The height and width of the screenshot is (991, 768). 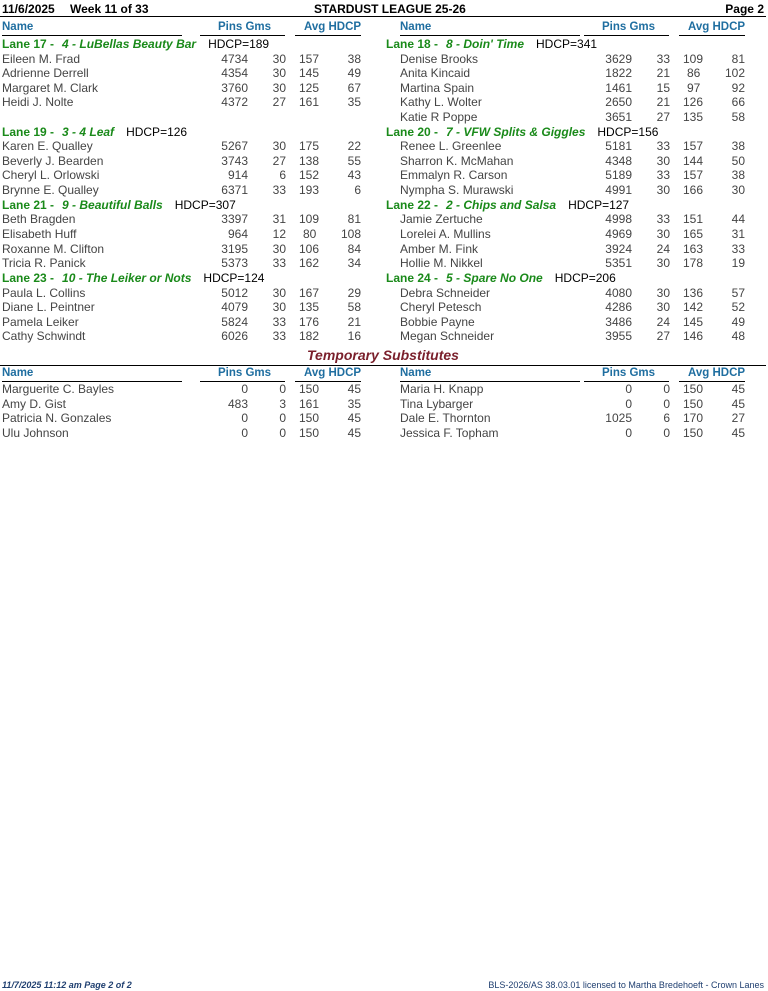 What do you see at coordinates (738, 336) in the screenshot?
I see `bowler-handicap: 48` at bounding box center [738, 336].